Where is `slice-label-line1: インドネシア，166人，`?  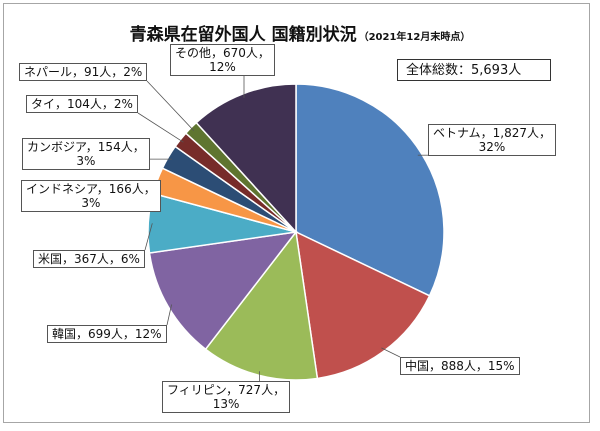
slice-label-line1: インドネシア，166人， is located at coordinates (91, 189).